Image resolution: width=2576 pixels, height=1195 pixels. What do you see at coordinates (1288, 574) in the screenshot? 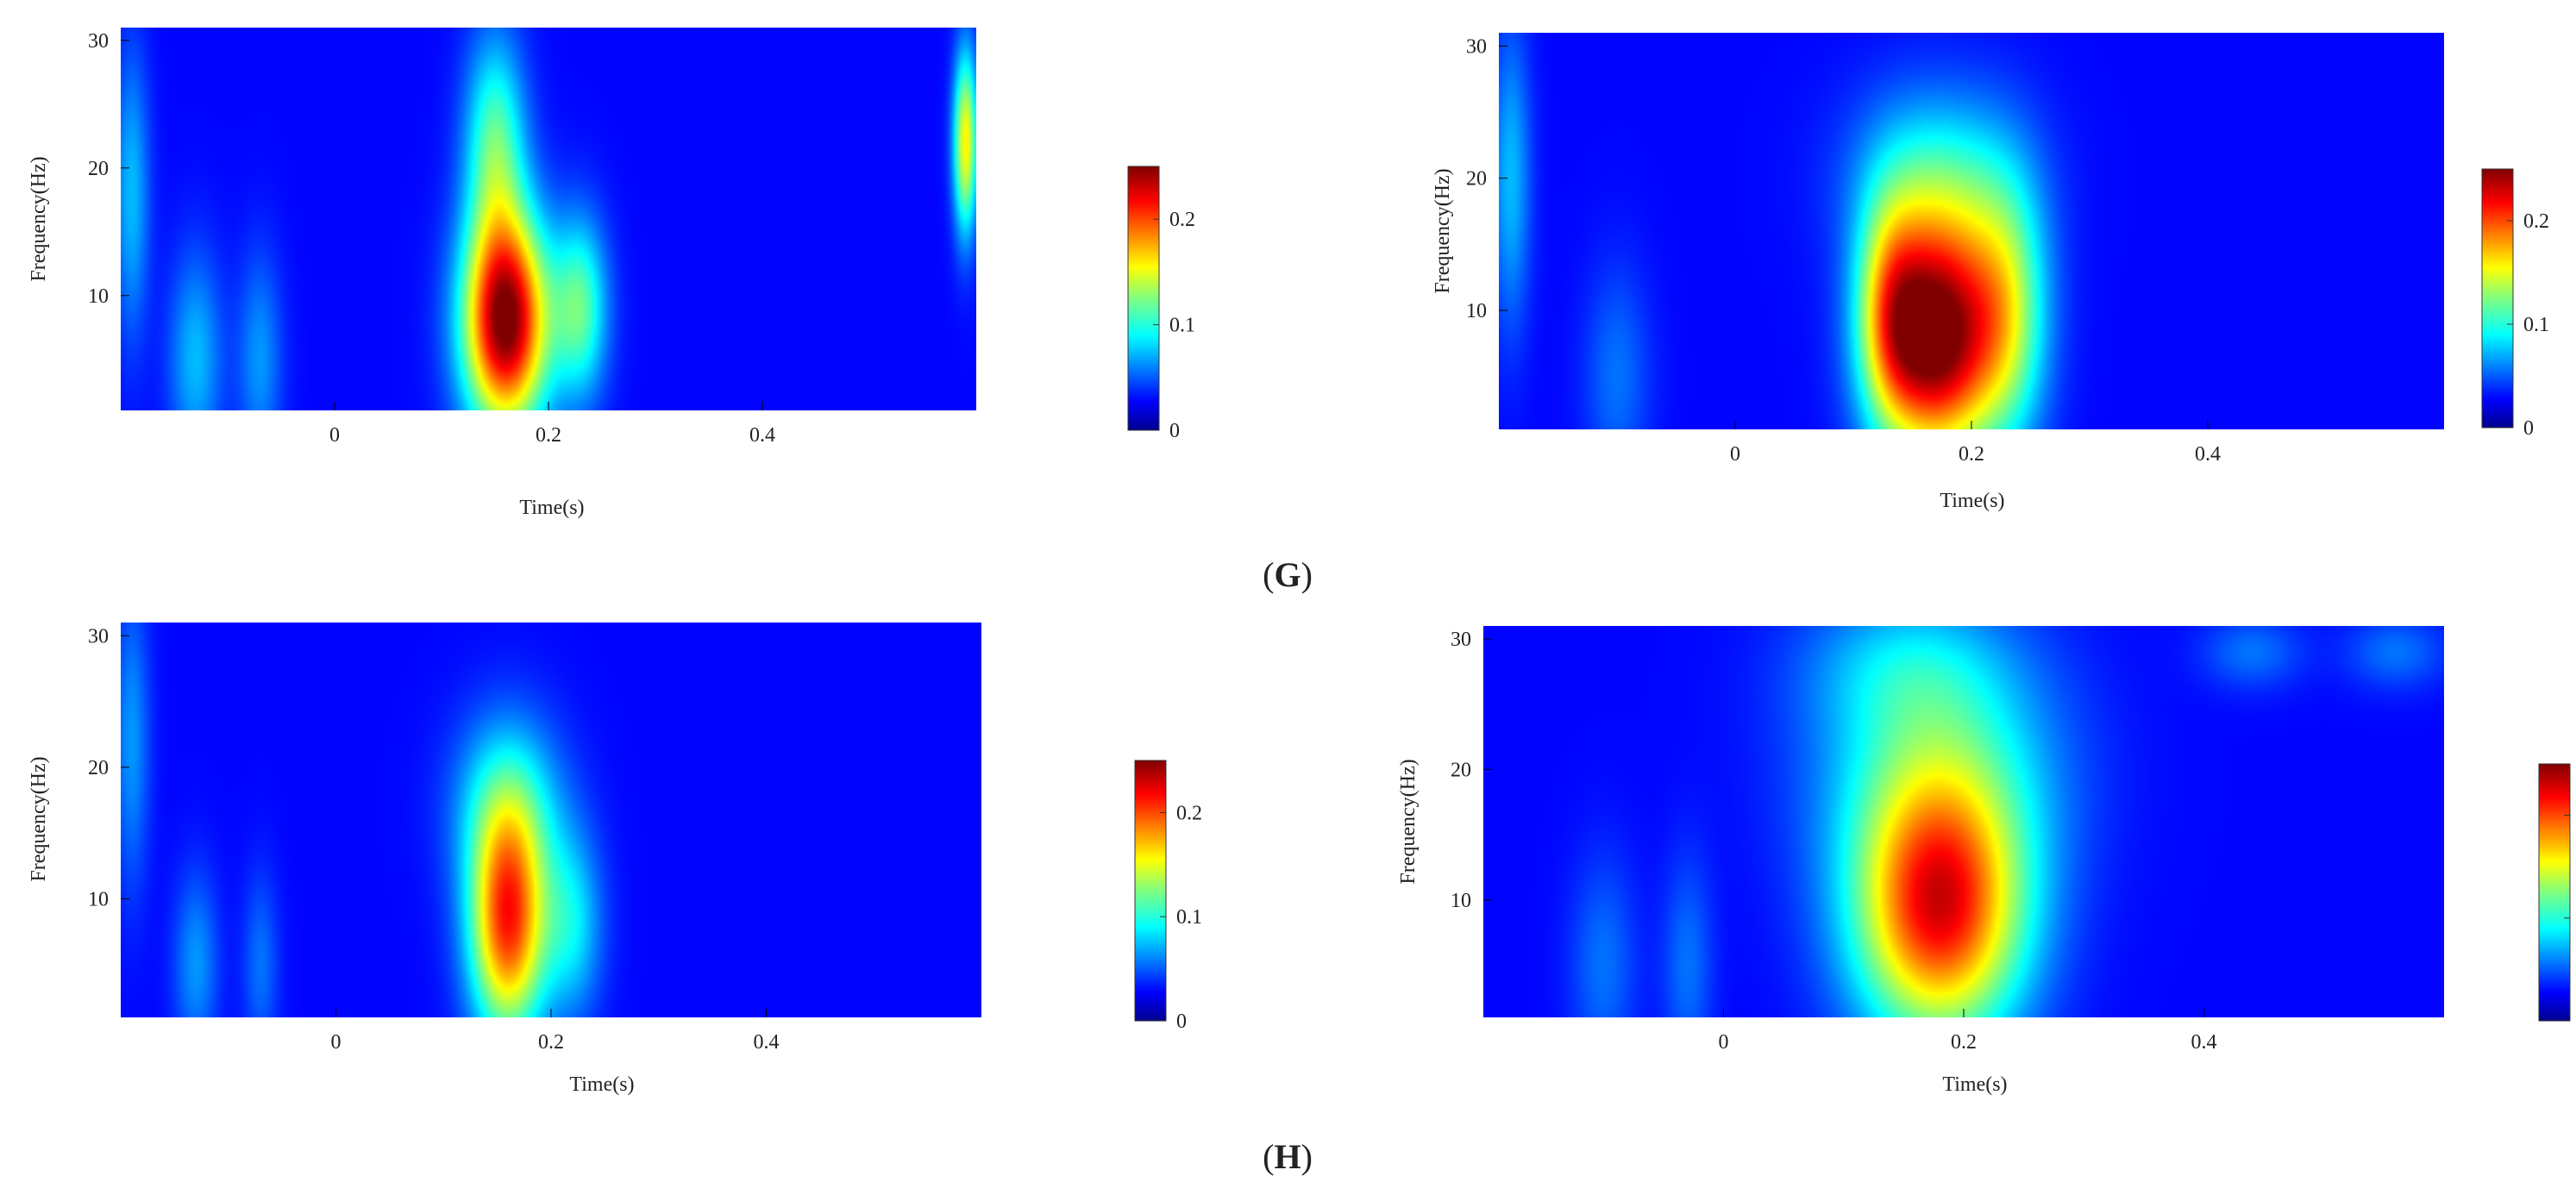
I see `panel-caption-g: (G)` at bounding box center [1288, 574].